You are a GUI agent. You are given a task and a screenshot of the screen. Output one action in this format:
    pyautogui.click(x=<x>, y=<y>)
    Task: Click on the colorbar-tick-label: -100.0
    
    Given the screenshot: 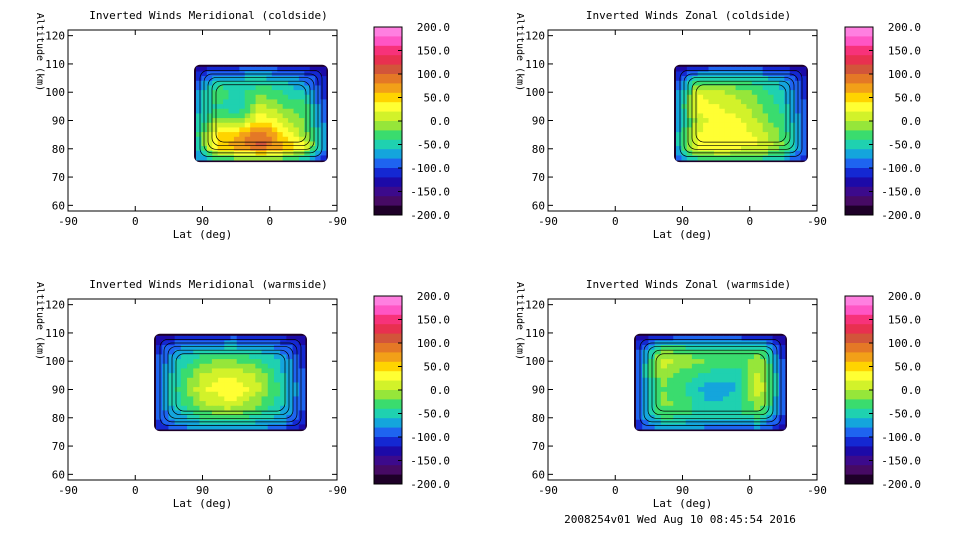 What is the action you would take?
    pyautogui.click(x=430, y=168)
    